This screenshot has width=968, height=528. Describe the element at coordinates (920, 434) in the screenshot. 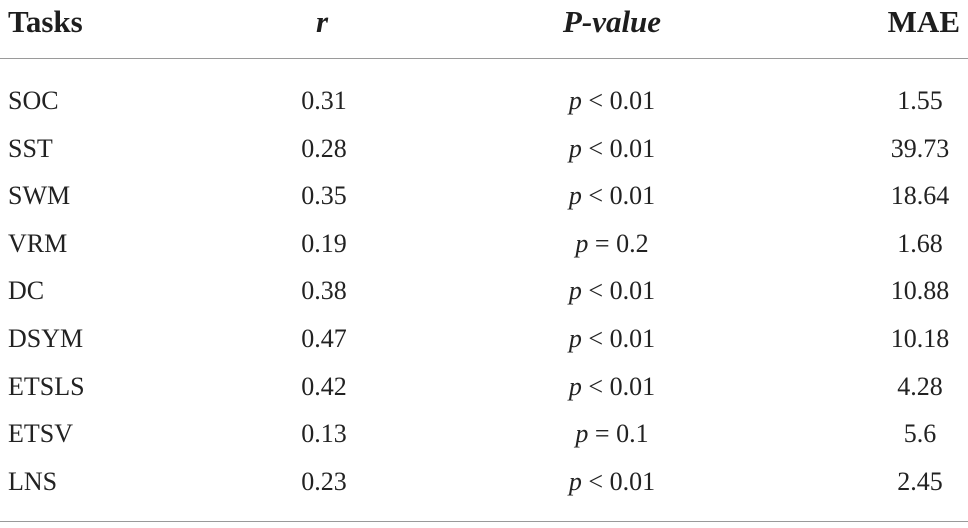

I see `mae-cell: 5.6` at that location.